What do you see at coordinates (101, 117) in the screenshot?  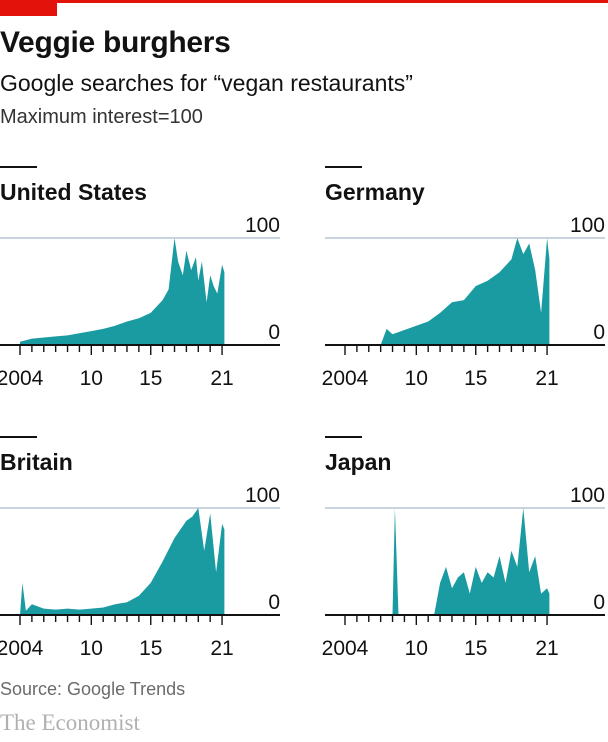 I see `scale-note: Maximum interest=100` at bounding box center [101, 117].